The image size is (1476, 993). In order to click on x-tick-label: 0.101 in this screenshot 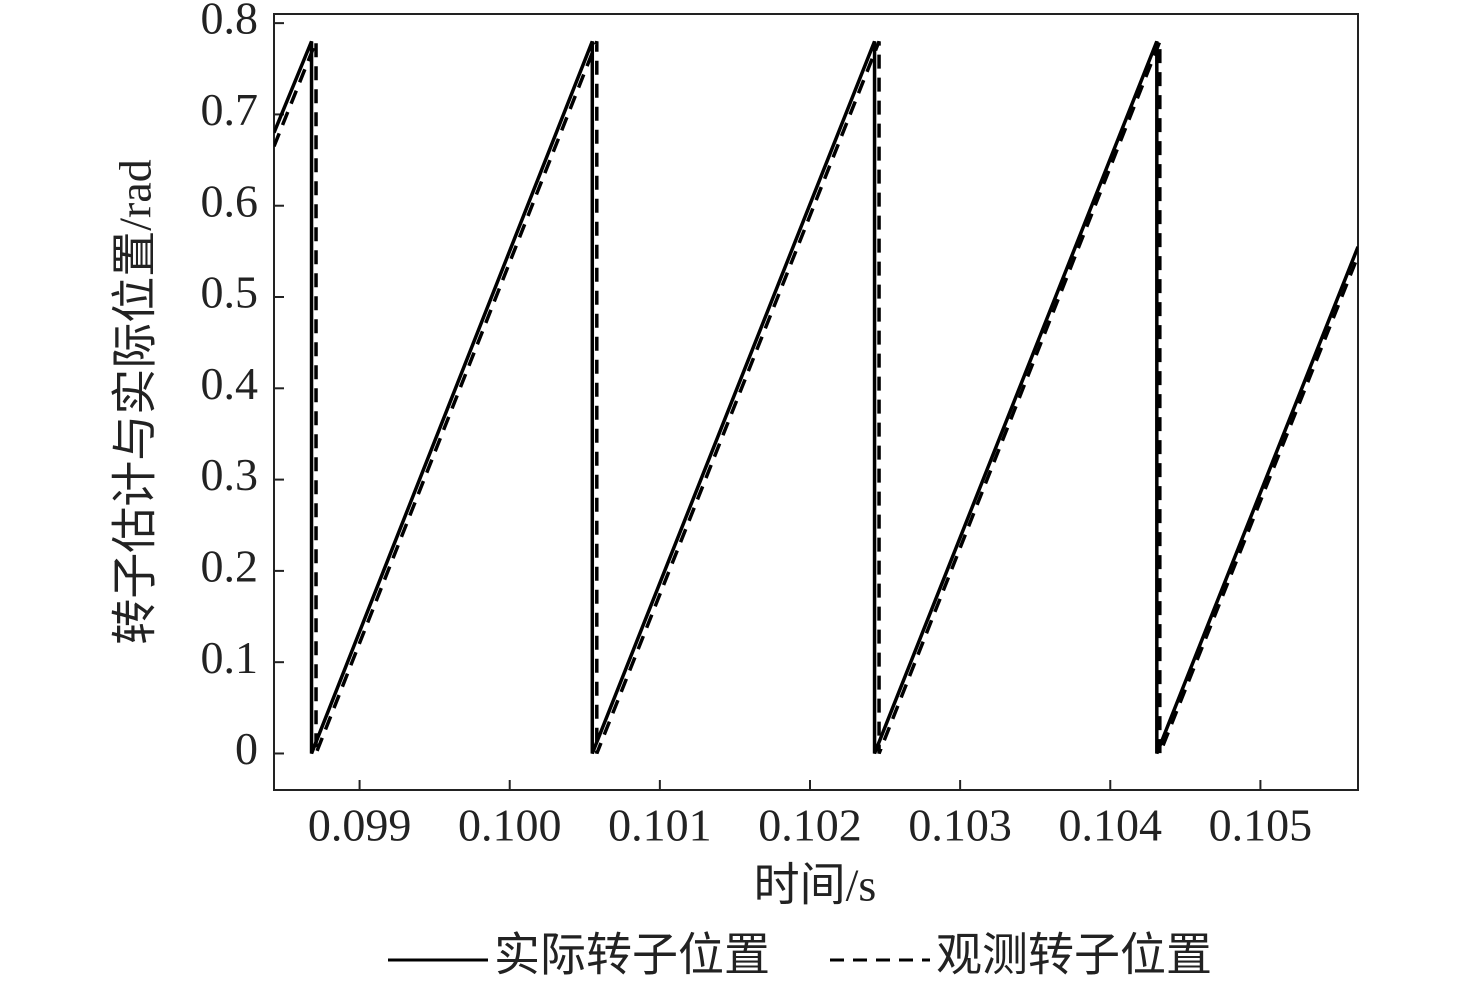, I will do `click(660, 825)`.